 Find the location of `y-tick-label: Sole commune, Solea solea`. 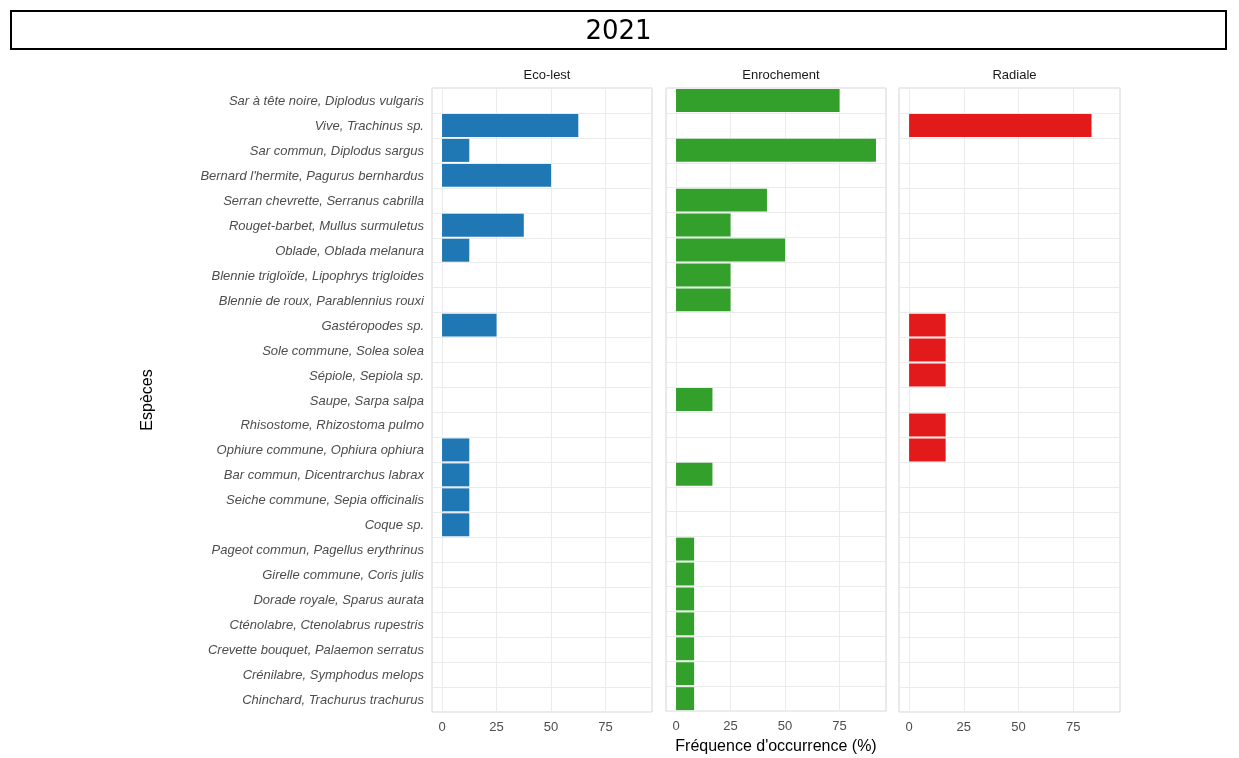

y-tick-label: Sole commune, Solea solea is located at coordinates (343, 350).